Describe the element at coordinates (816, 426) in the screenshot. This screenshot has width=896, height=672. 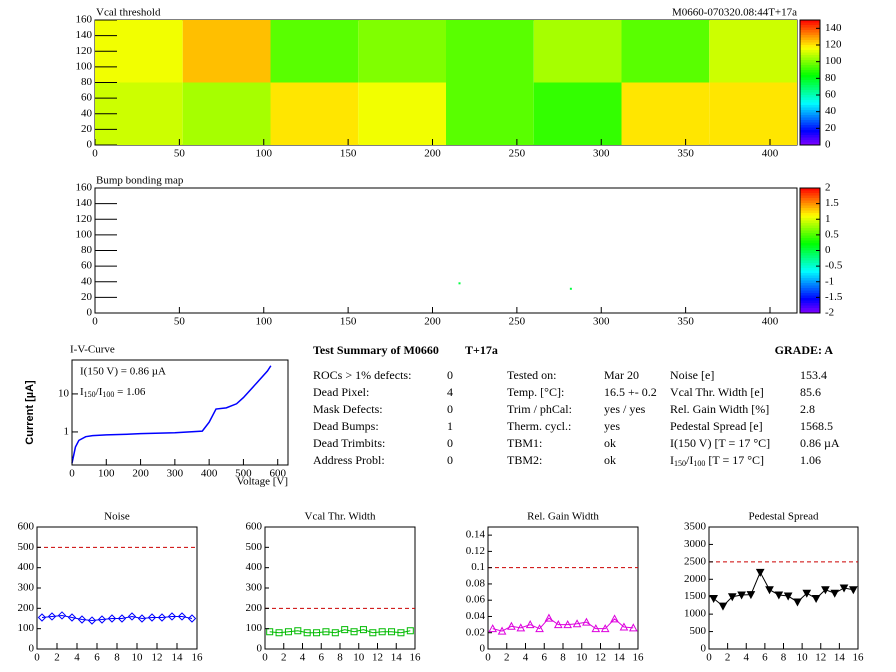
I see `summary-value: 1568.5` at that location.